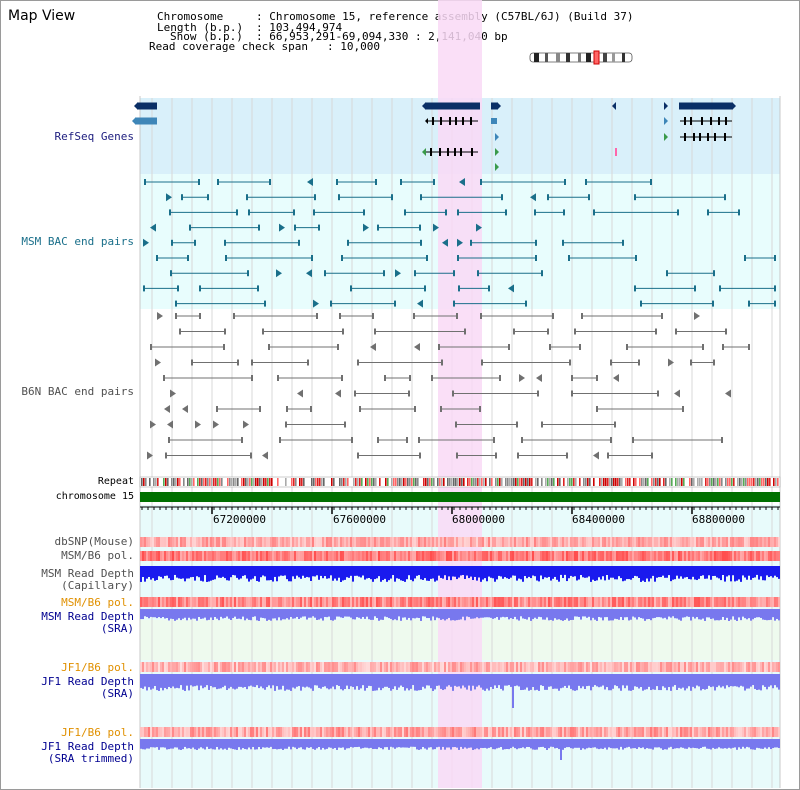 The width and height of the screenshot is (800, 790). Describe the element at coordinates (97, 732) in the screenshot. I see `track-label-jf1-b6-pol-trimmed: JF1/B6 pol.` at that location.